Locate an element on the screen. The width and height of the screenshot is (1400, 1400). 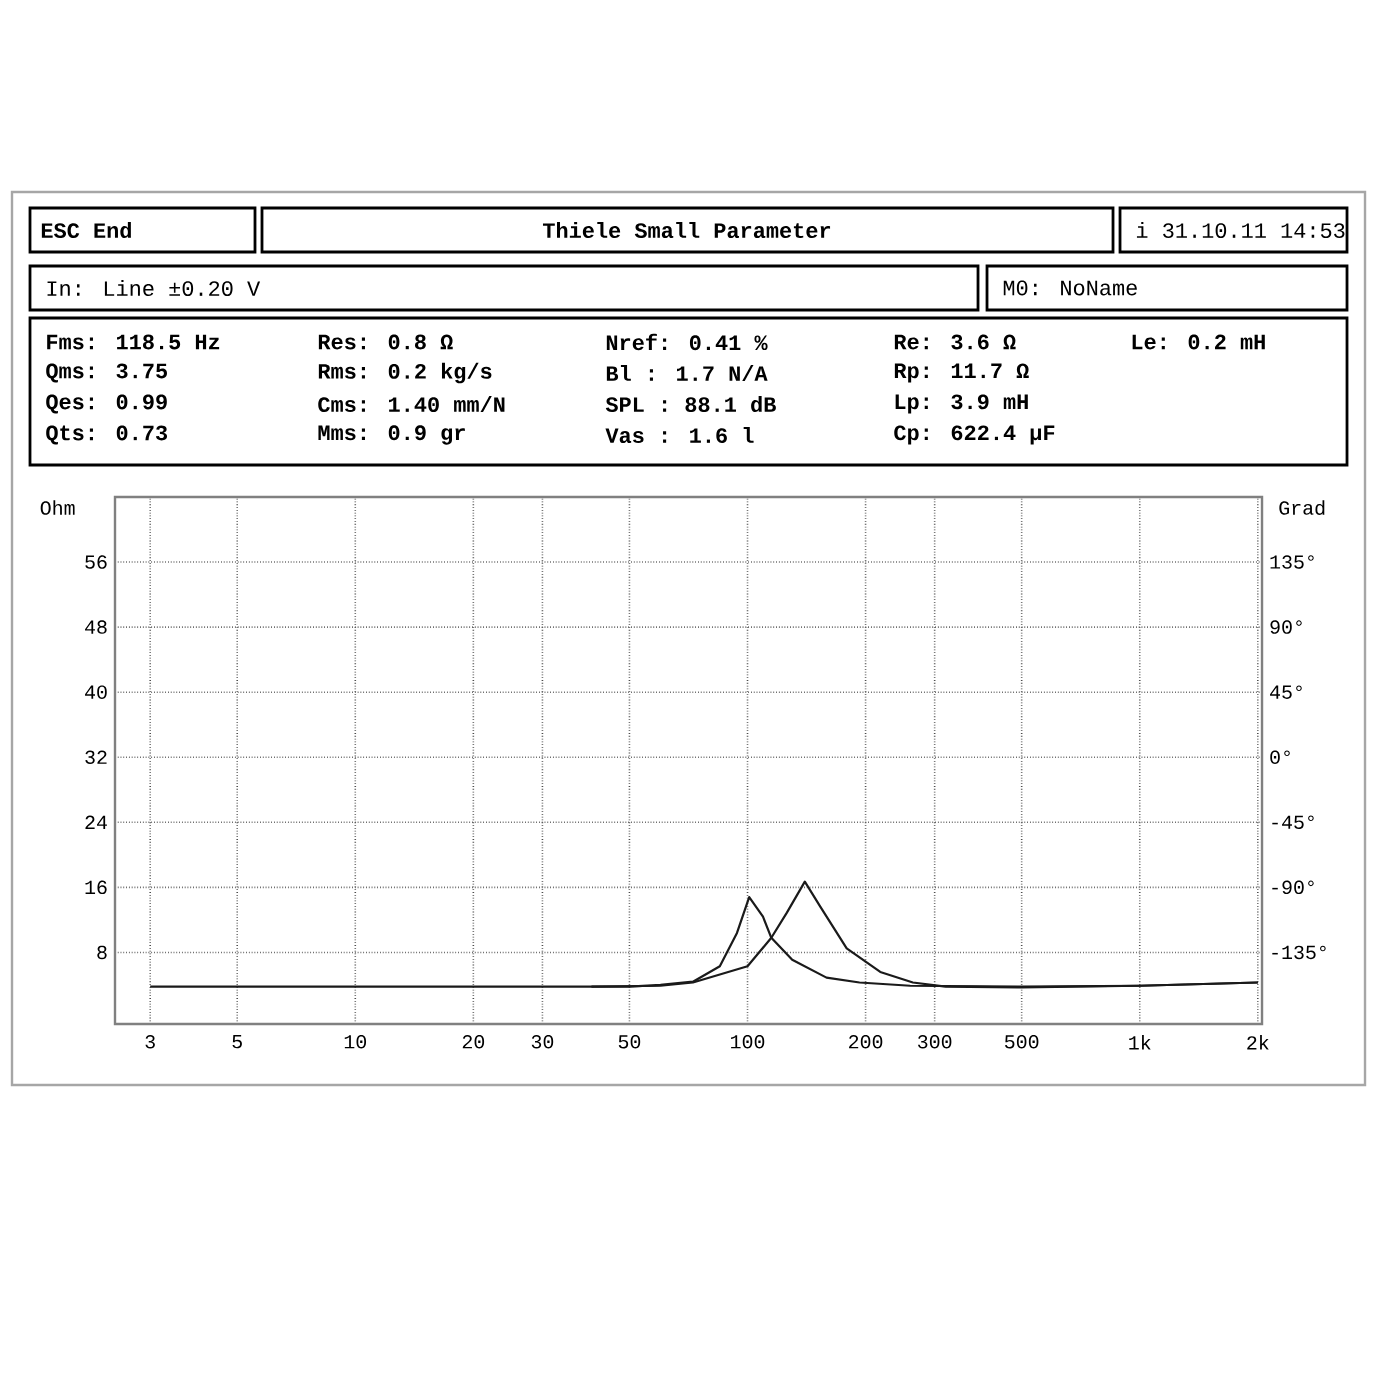
x-tick-label: 2k is located at coordinates (1258, 1042).